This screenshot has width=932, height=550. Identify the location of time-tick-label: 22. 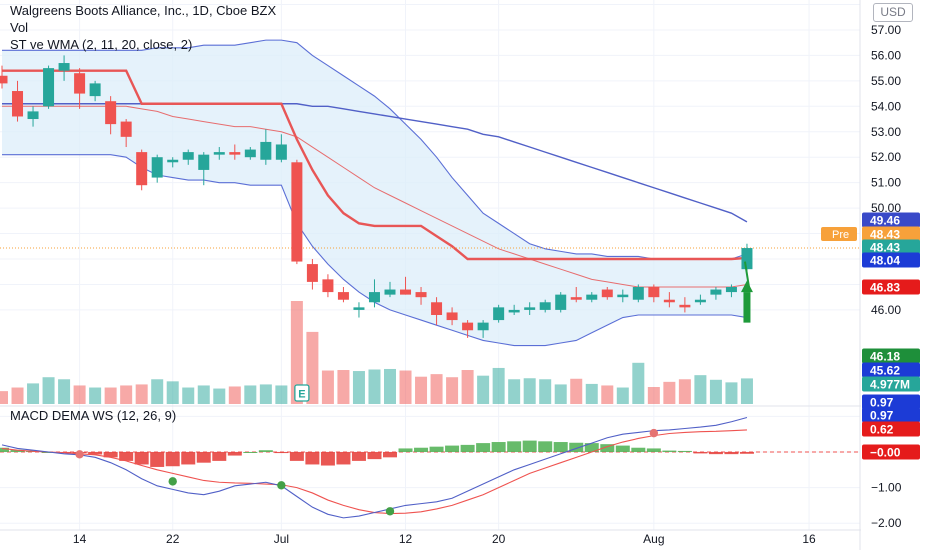
(173, 539).